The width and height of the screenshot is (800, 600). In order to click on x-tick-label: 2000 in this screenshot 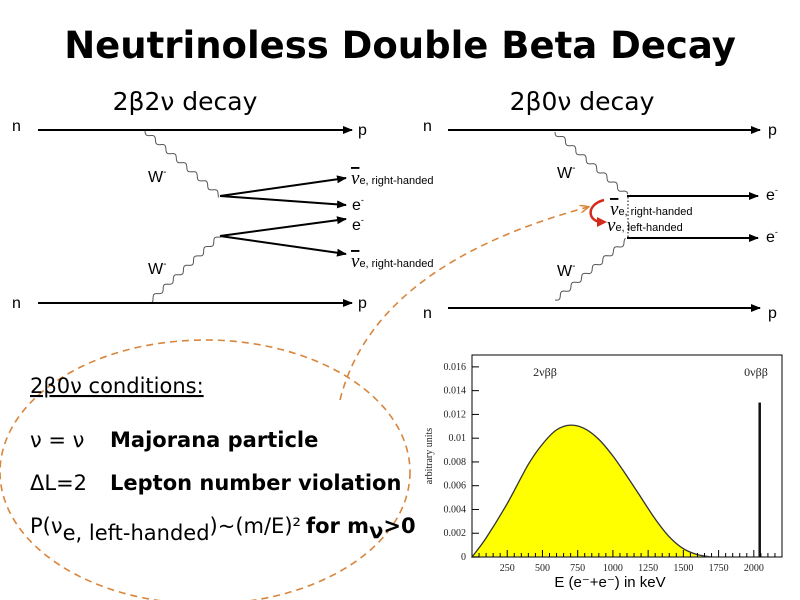, I will do `click(754, 568)`.